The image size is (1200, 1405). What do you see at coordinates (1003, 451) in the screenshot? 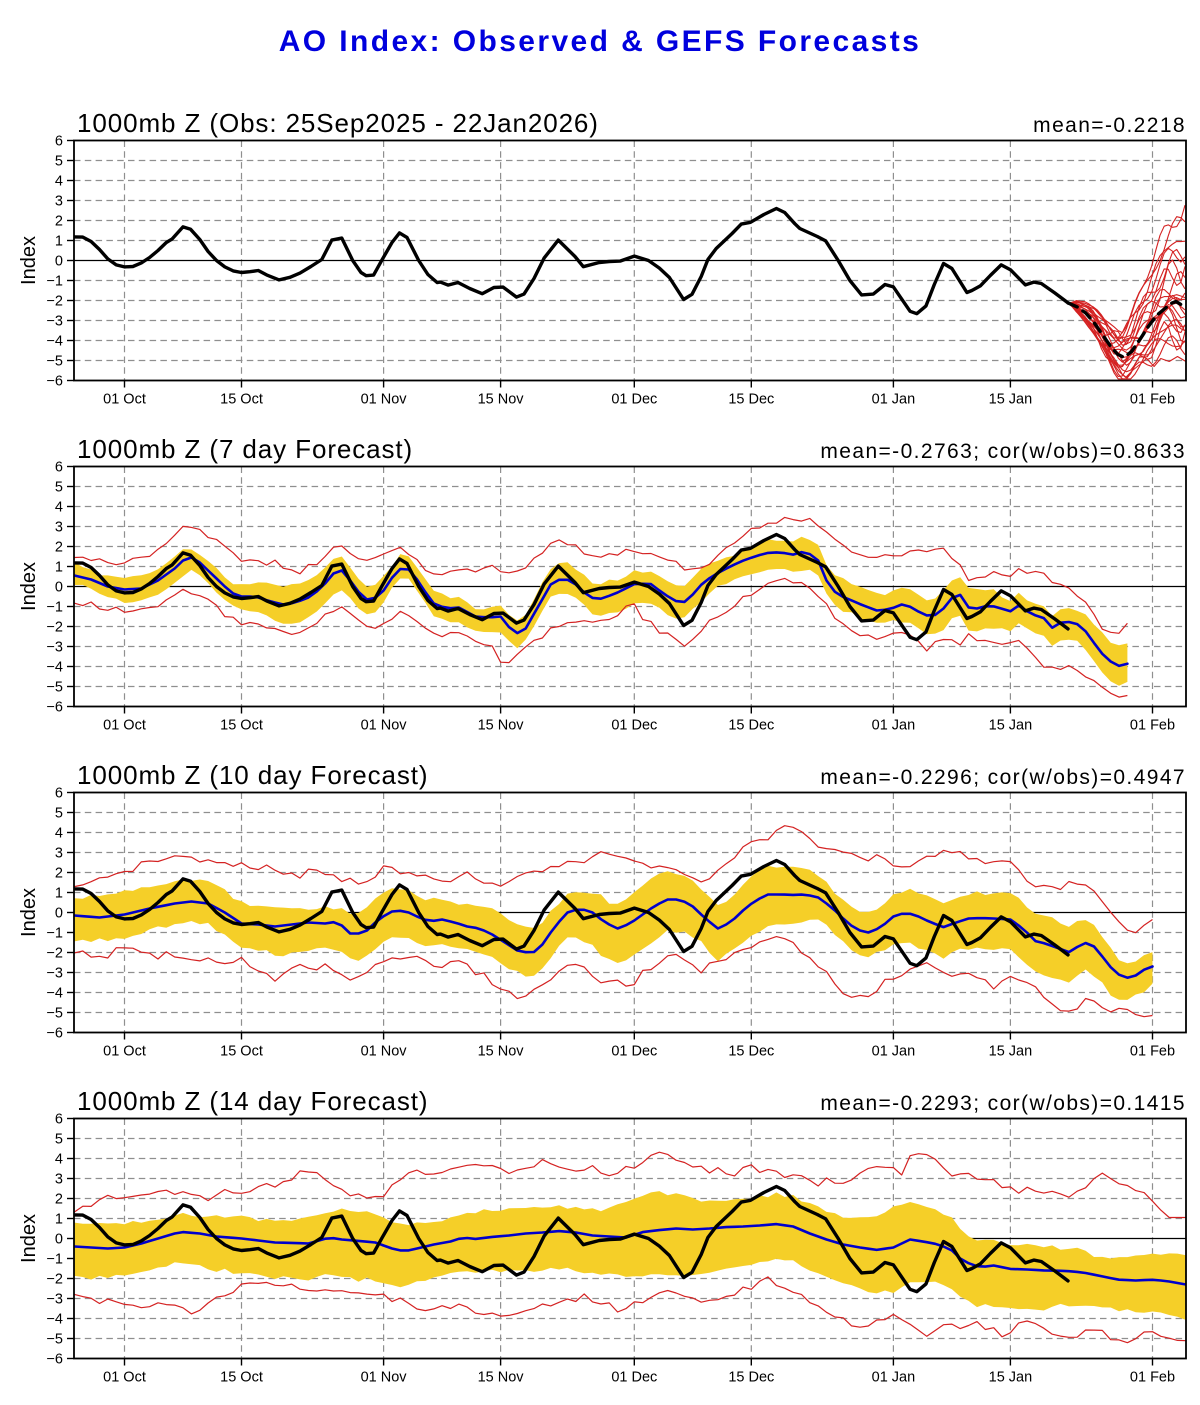
I see `svg-text:mean=-0.2763; cor(w/obs)=0.863: mean=-0.2763; cor(w/obs)=0.8633` at bounding box center [1003, 451].